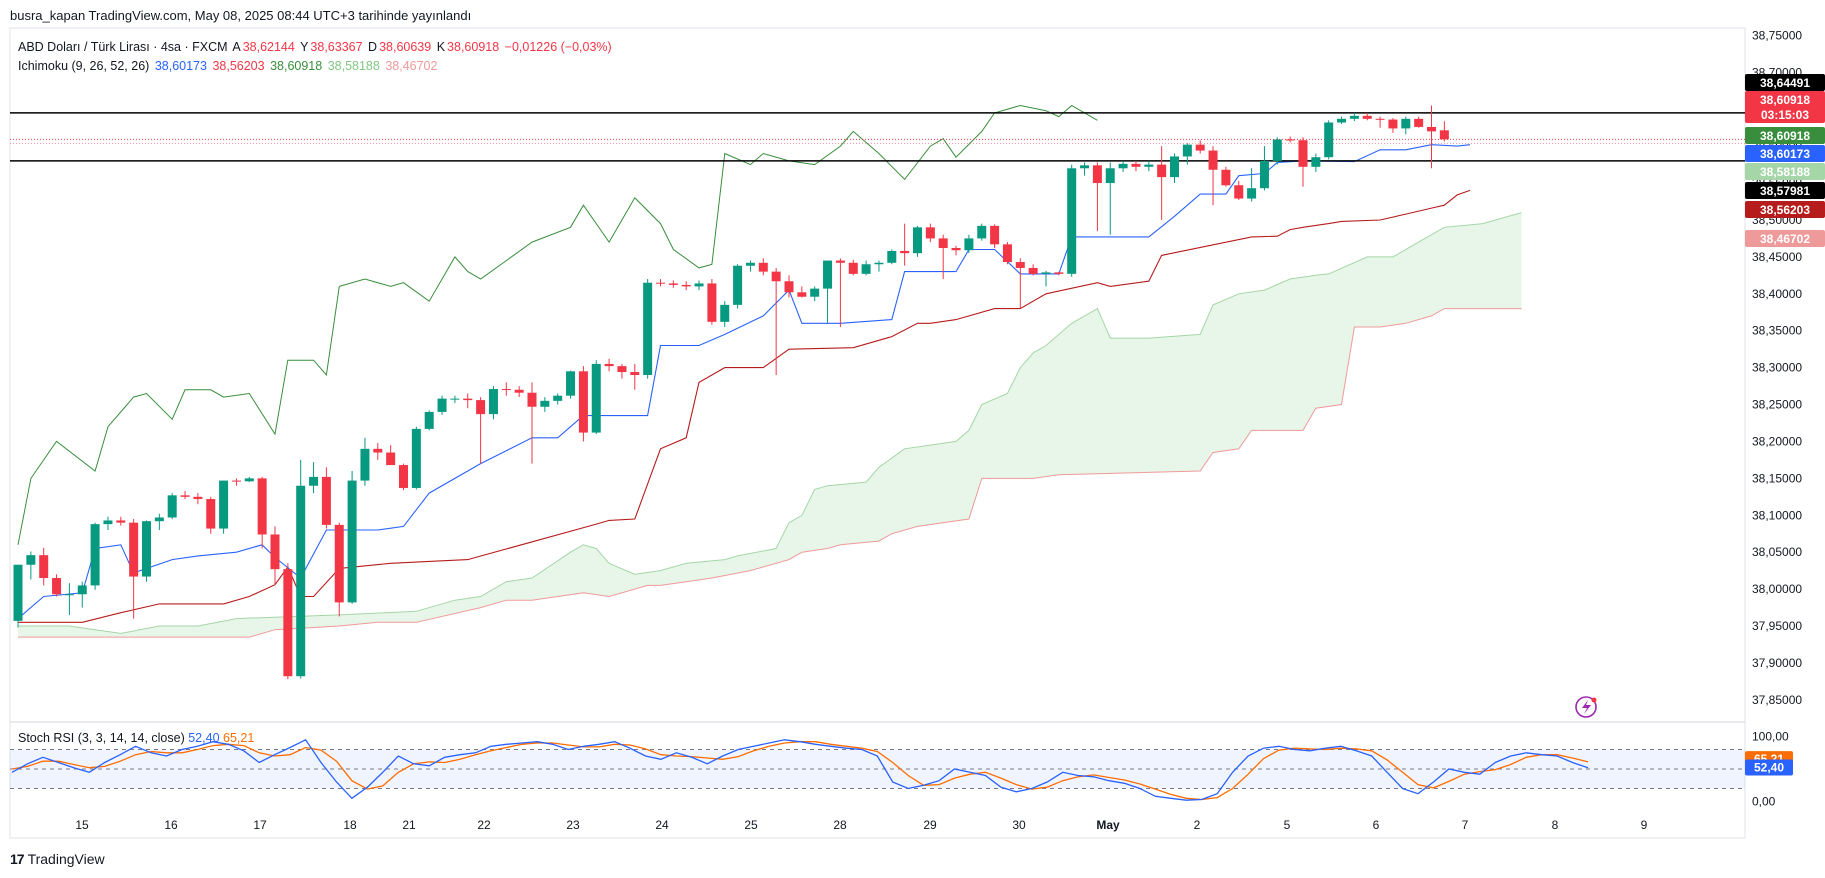 The width and height of the screenshot is (1825, 878). What do you see at coordinates (353, 66) in the screenshot?
I see `lead1-value: 38,58188` at bounding box center [353, 66].